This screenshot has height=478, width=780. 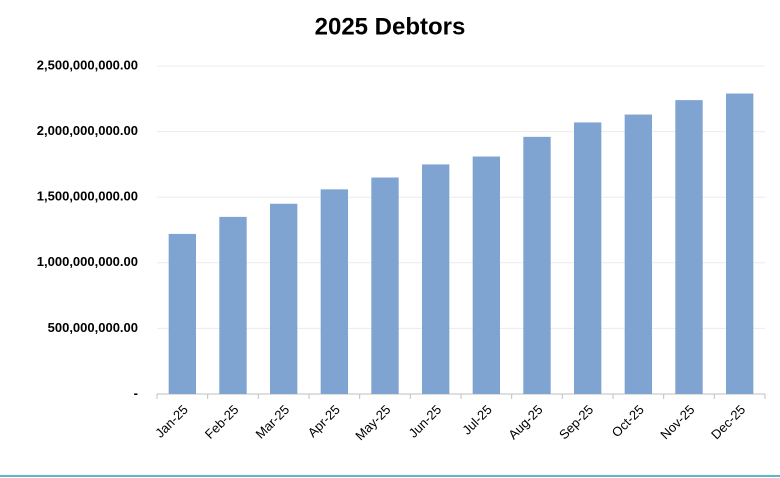 I want to click on y-tick-label: 1,500,000,000.00, so click(x=87, y=196).